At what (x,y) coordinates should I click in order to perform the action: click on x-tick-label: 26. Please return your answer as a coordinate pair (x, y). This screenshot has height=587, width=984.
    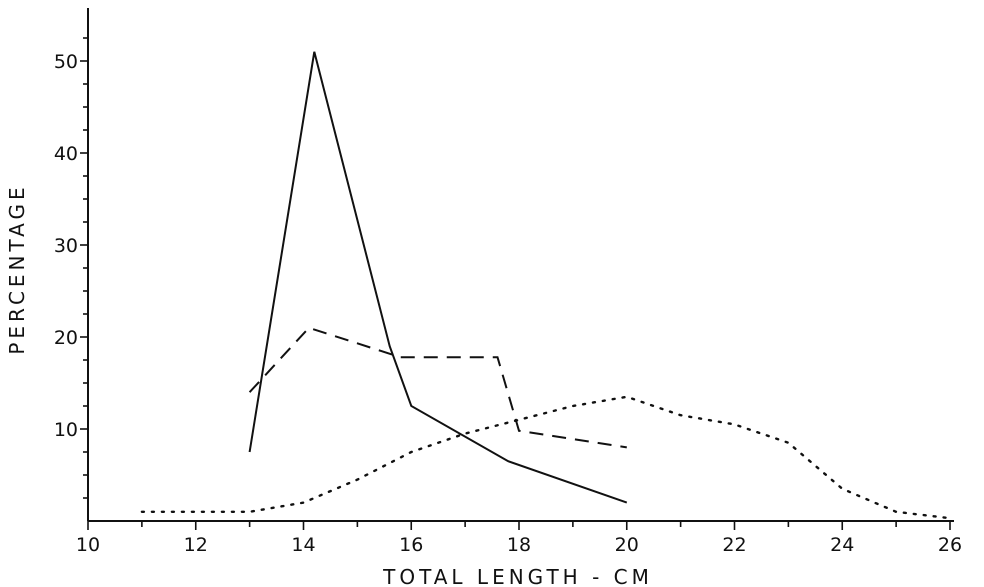
    Looking at the image, I should click on (950, 545).